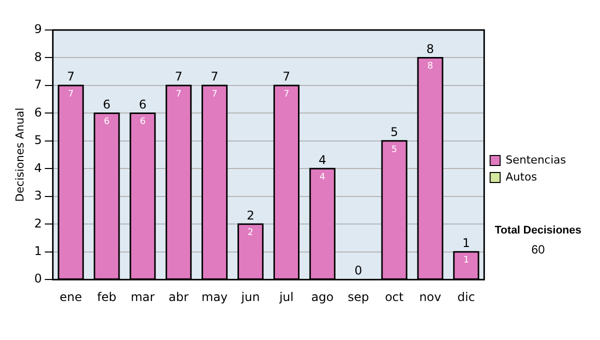  Describe the element at coordinates (250, 297) in the screenshot. I see `x-tick-label: jun` at that location.